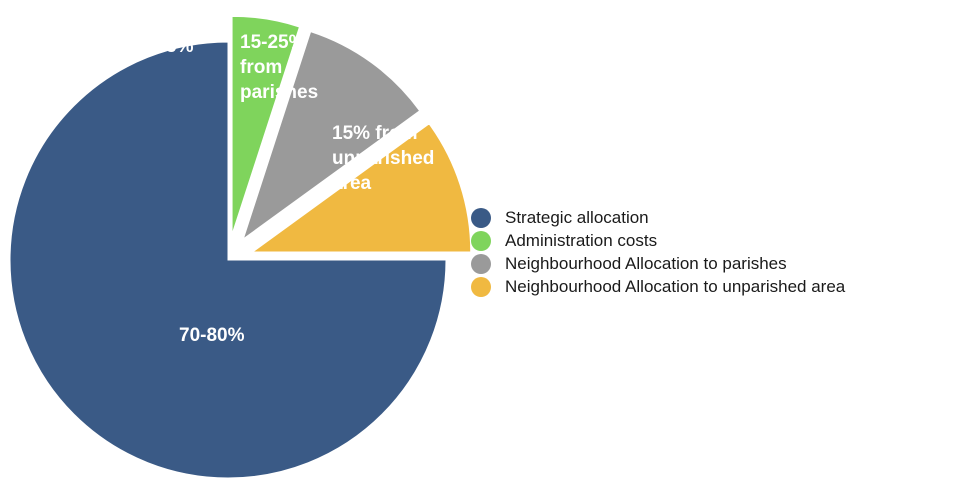  What do you see at coordinates (481, 241) in the screenshot?
I see `legend-marker-administration` at bounding box center [481, 241].